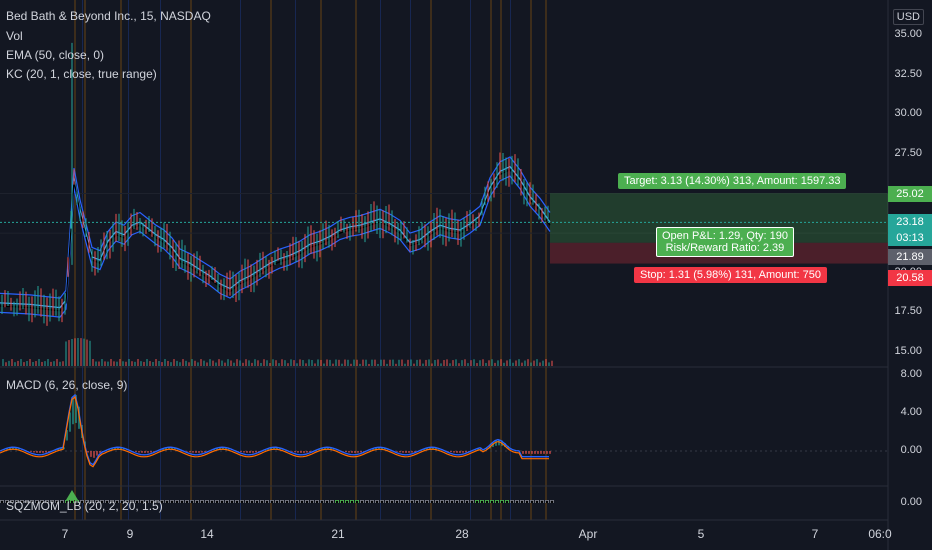 The image size is (932, 550). What do you see at coordinates (67, 385) in the screenshot?
I see `legend-macd: MACD (6, 26, close, 9)` at bounding box center [67, 385].